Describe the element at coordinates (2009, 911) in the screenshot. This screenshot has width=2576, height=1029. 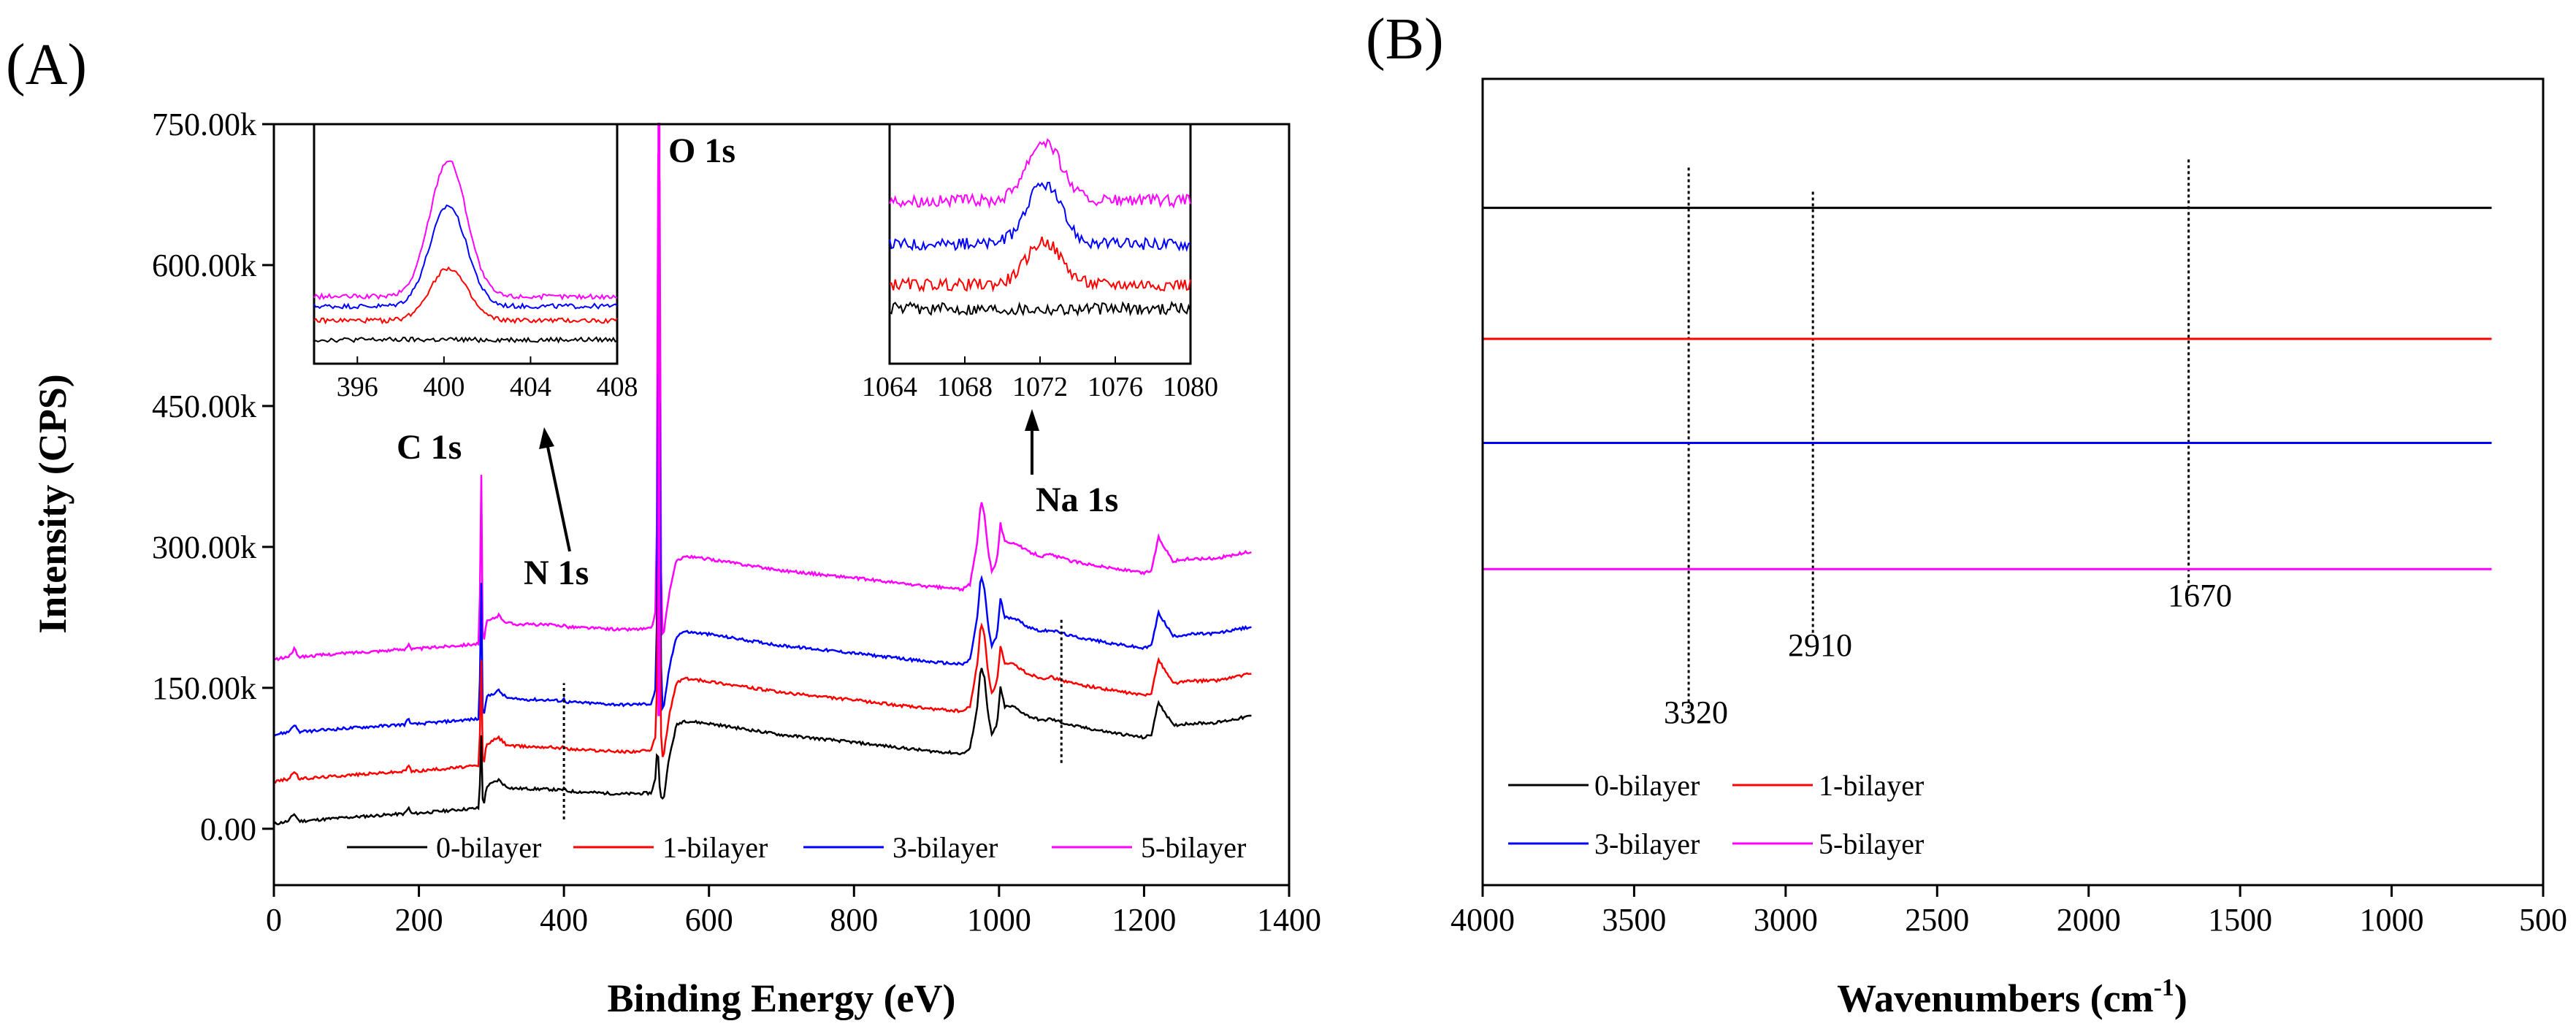
I see `panel-b-x-ticks: 4000 3500 3000 2500 2000 1500 1000 500` at that location.